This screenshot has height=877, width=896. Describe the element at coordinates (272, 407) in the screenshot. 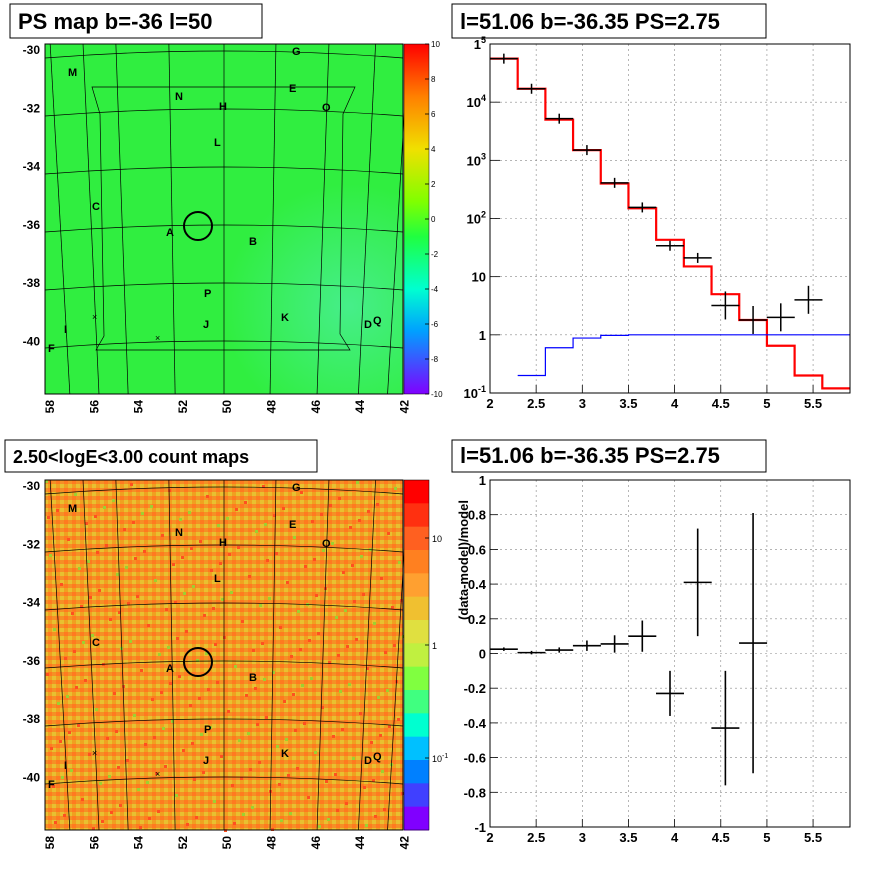

I see `x-tick-label: 48` at that location.